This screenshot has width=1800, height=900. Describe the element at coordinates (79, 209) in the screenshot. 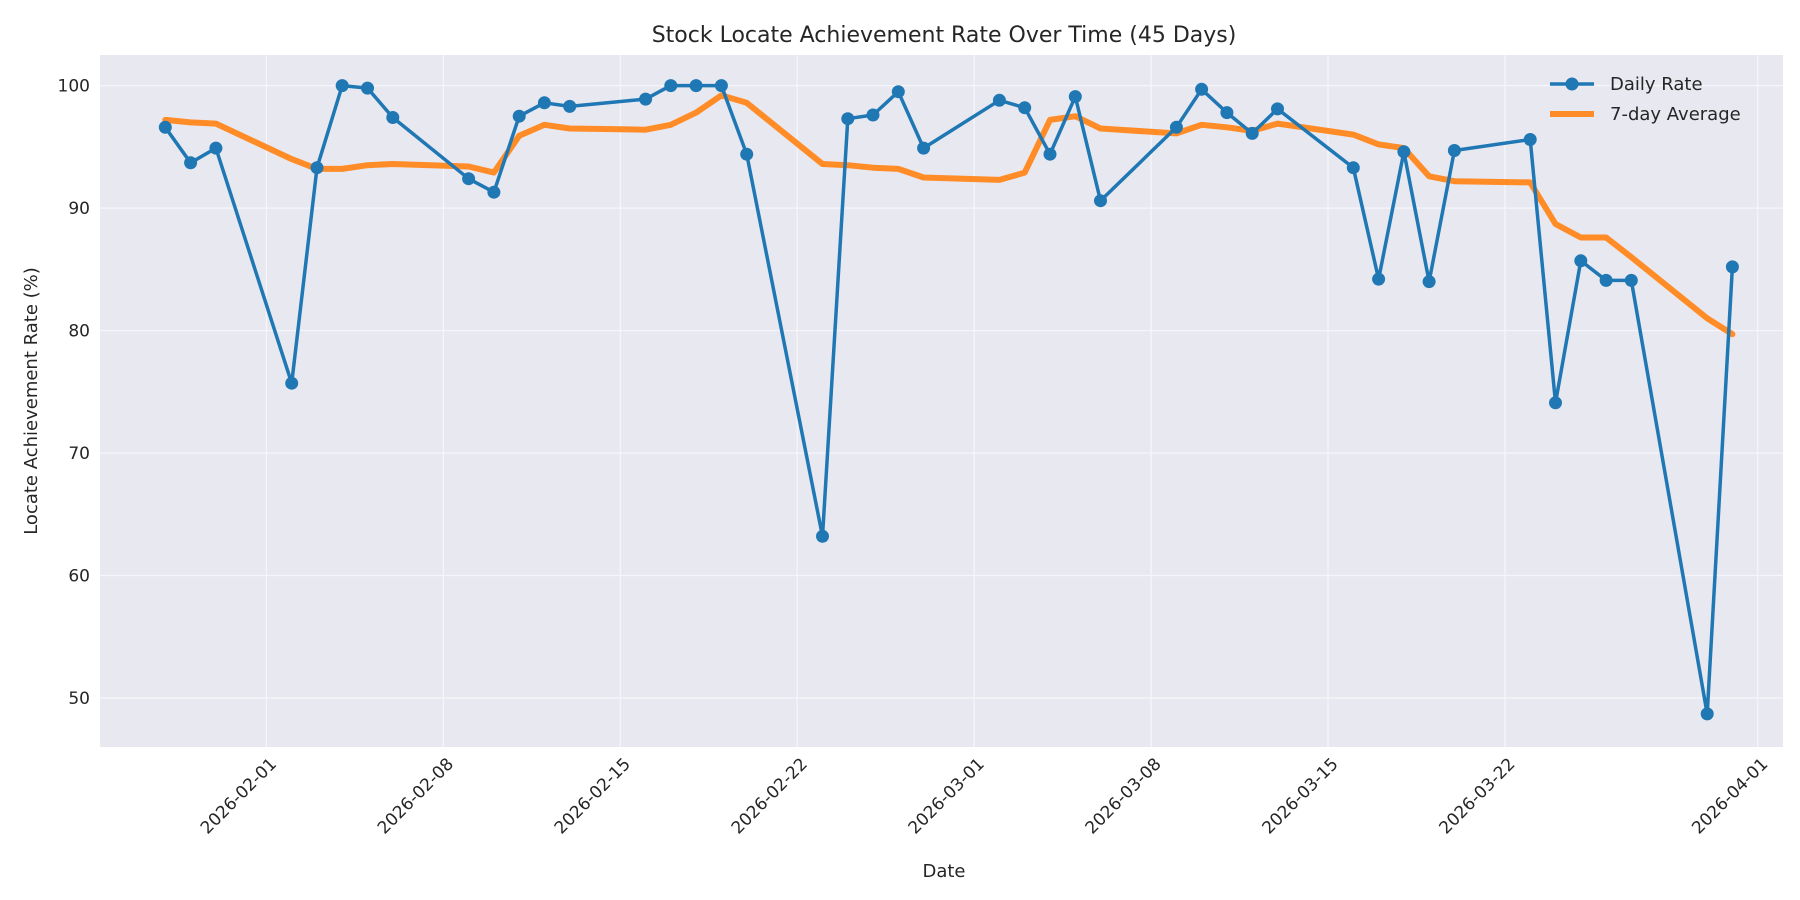

I see `y-tick-label: 90` at that location.